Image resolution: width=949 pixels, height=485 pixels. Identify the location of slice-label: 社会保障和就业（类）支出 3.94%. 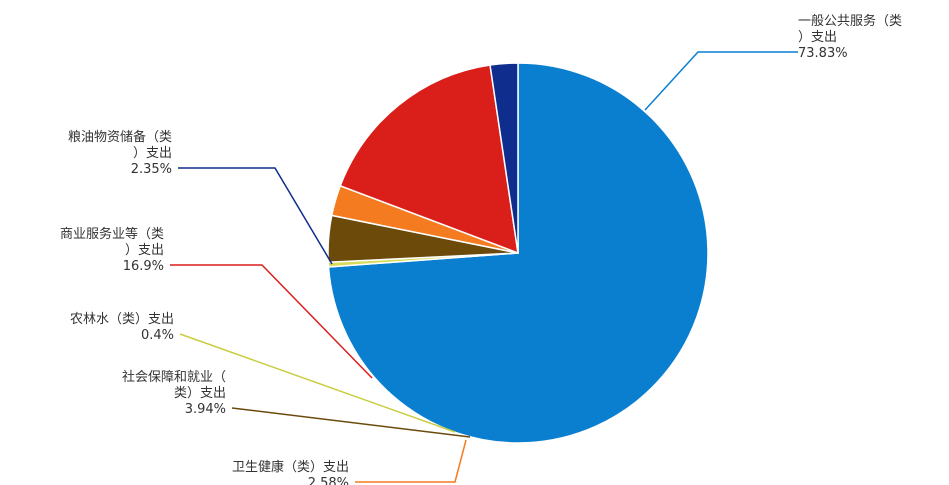
(174, 393).